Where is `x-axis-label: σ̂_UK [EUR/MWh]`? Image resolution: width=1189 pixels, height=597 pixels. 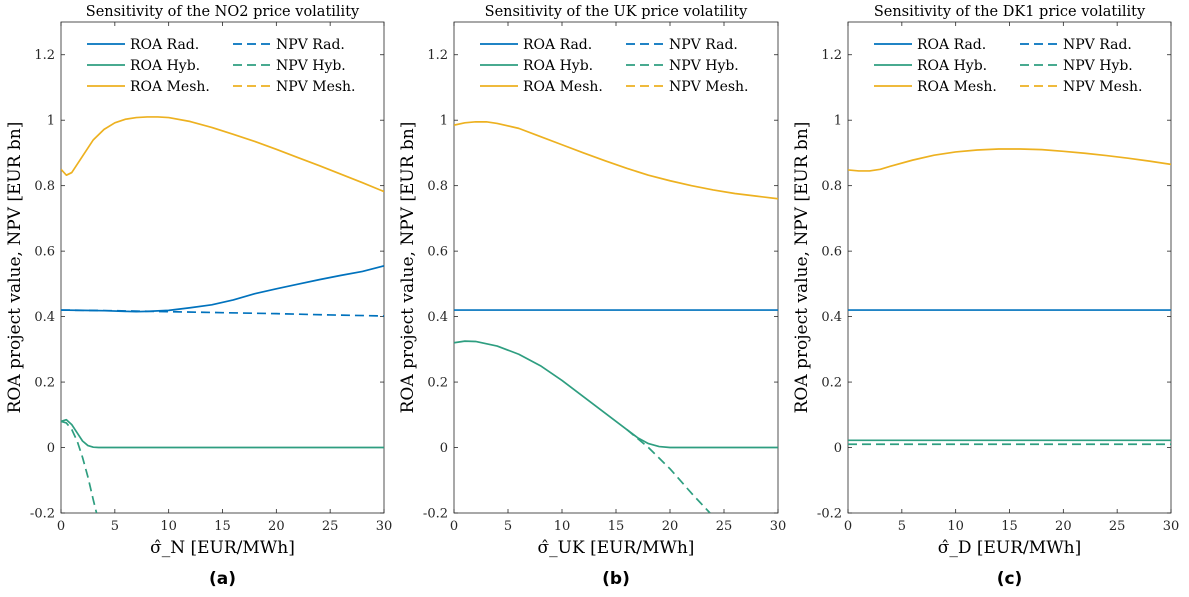
x-axis-label: σ̂_UK [EUR/MWh] is located at coordinates (616, 548).